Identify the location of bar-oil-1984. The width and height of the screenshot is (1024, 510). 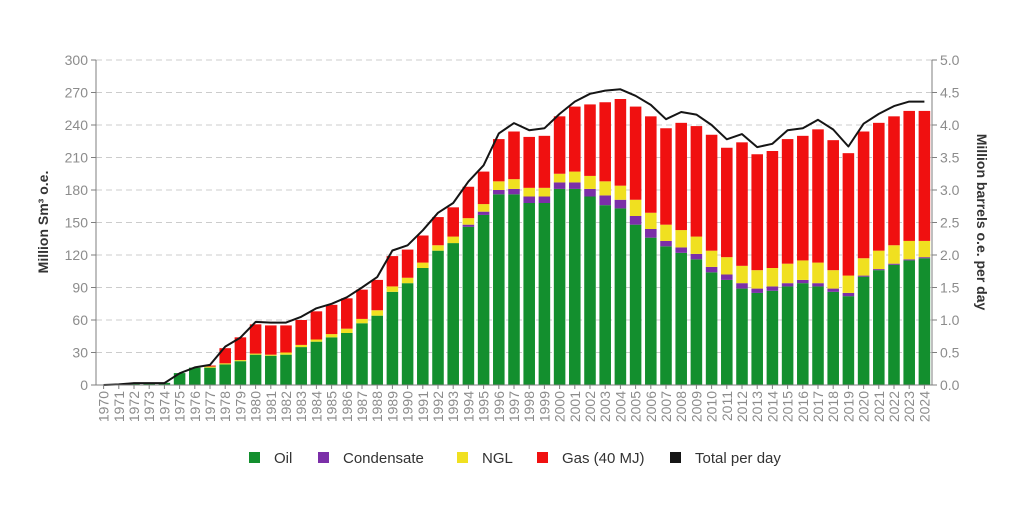
(316, 363).